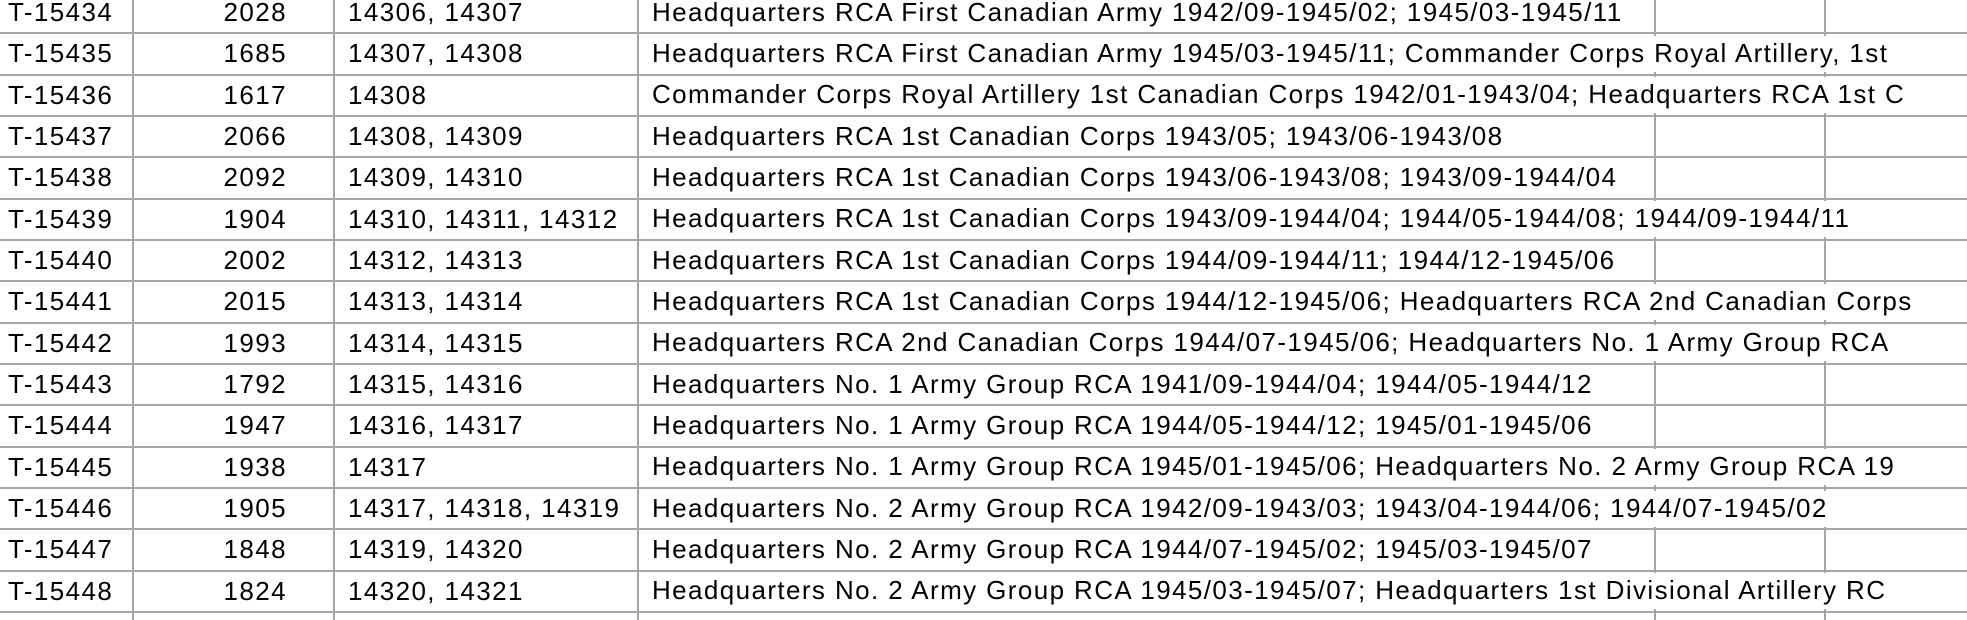 This screenshot has height=620, width=1967. I want to click on cell-frame-count: 2066, so click(234, 136).